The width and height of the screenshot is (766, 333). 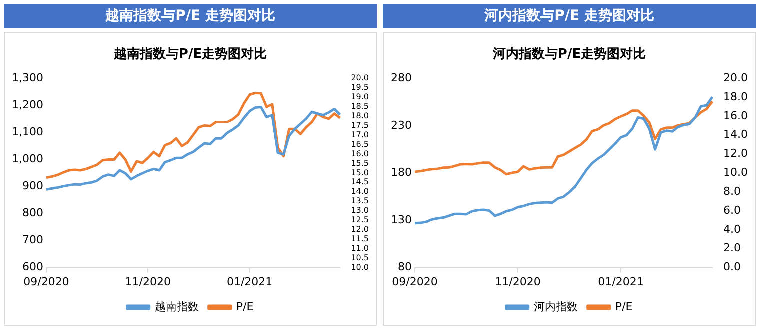 I want to click on y-tick-label: 1,200, so click(x=28, y=105).